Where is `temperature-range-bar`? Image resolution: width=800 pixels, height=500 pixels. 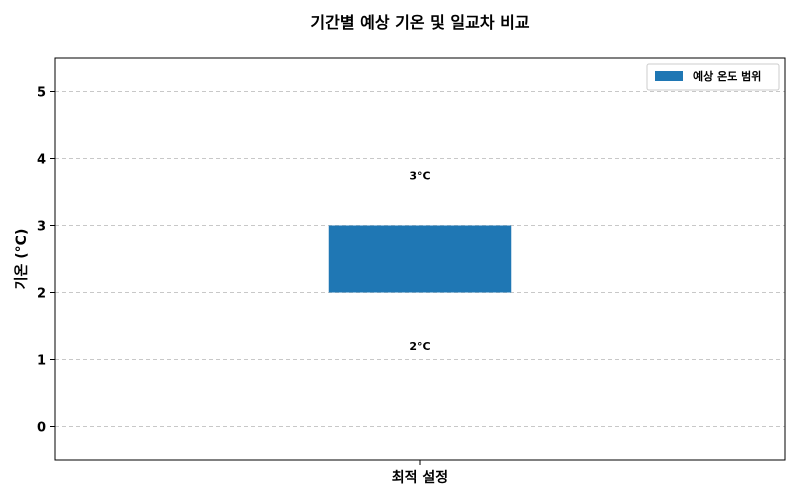 temperature-range-bar is located at coordinates (420, 259).